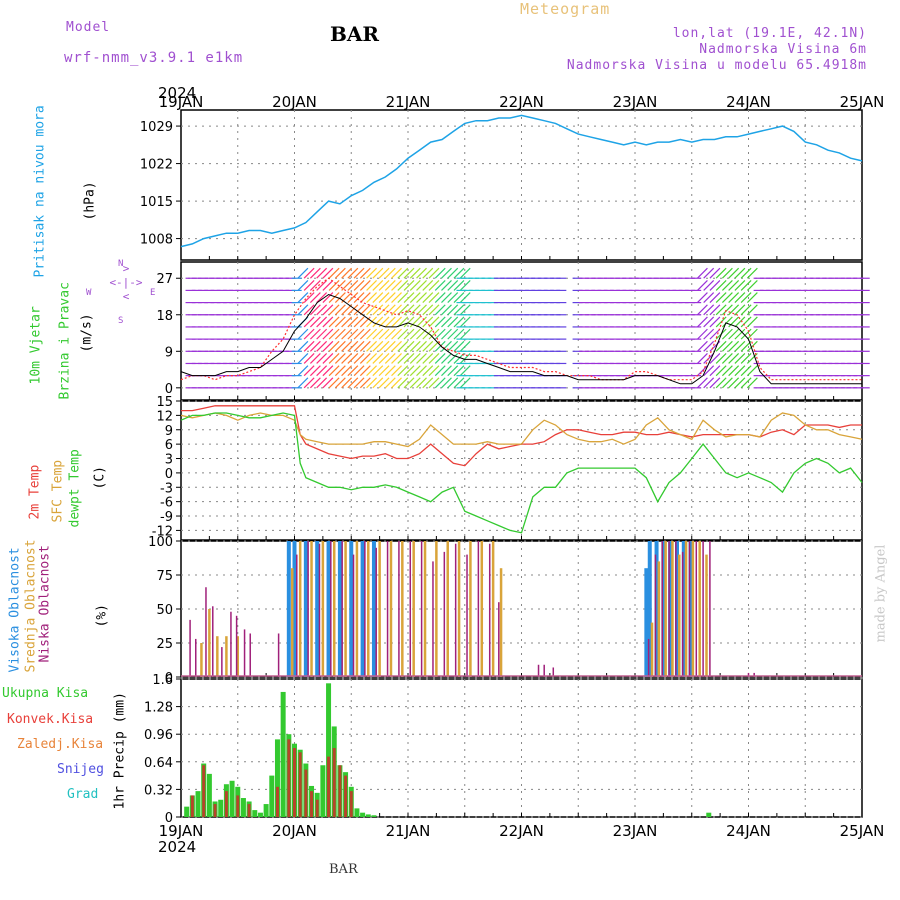  Describe the element at coordinates (181, 102) in the screenshot. I see `x-tick-label-top: 19JAN` at that location.